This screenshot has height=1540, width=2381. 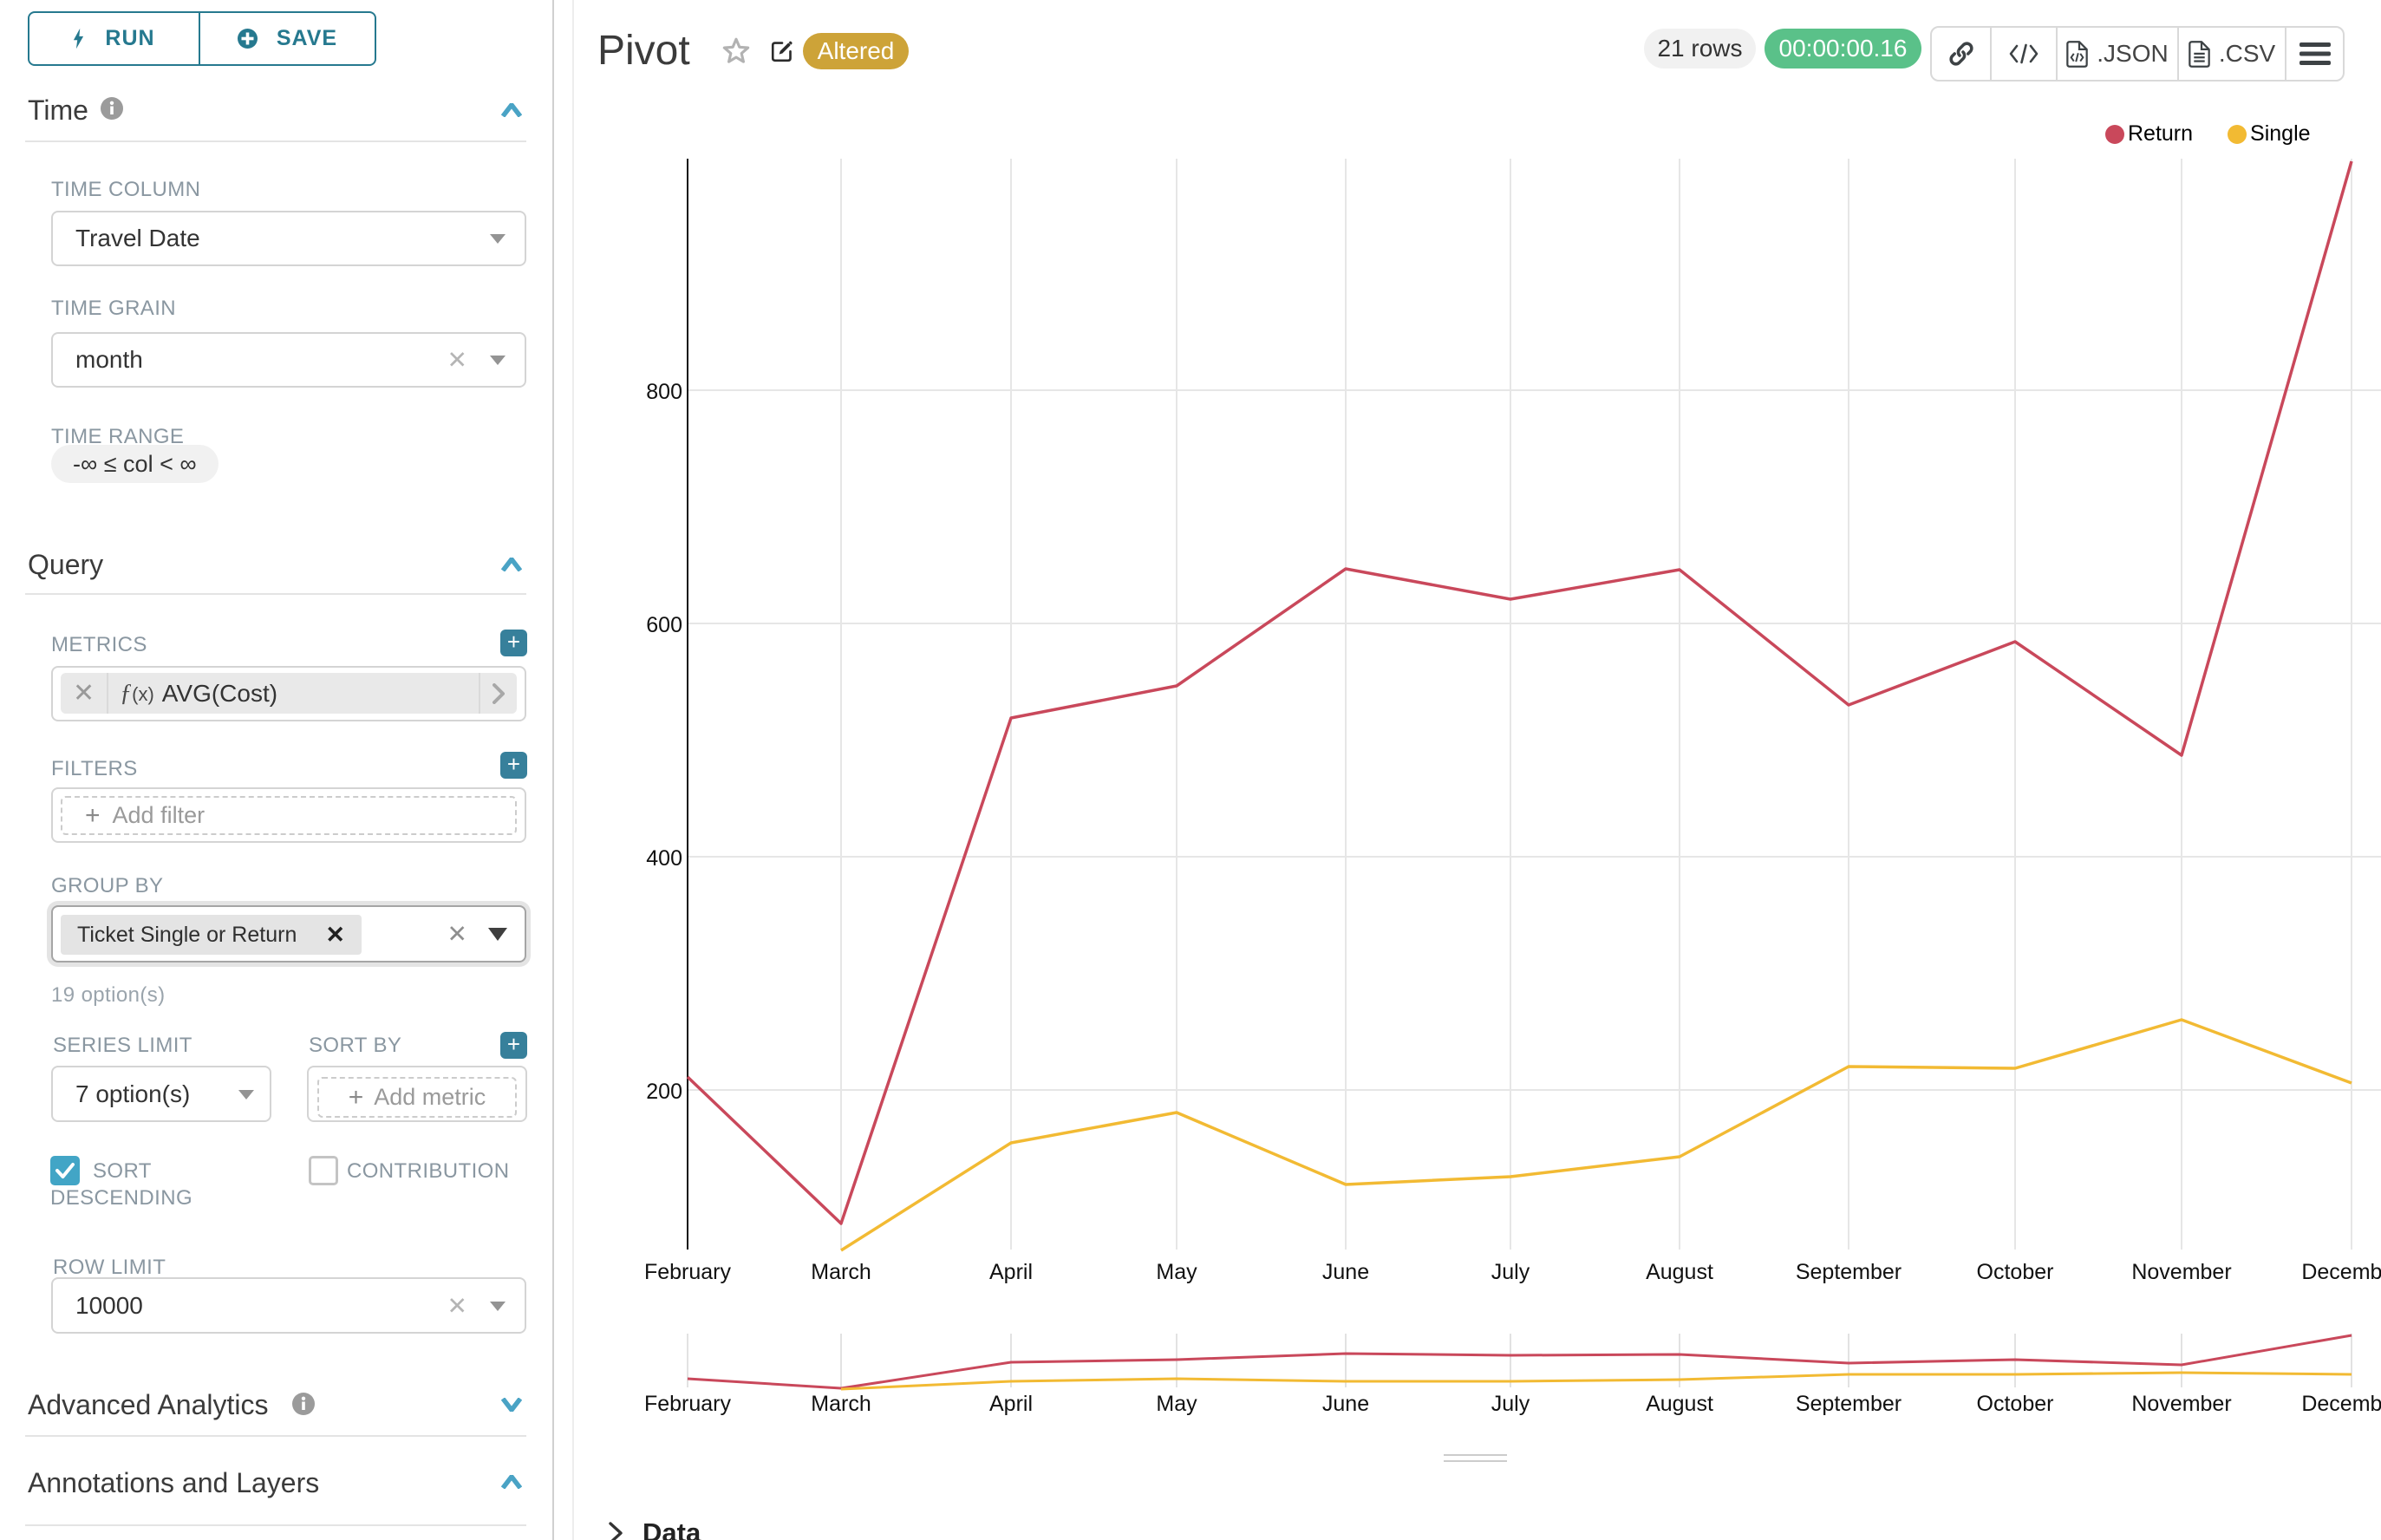 I want to click on svg-text: 800, so click(x=664, y=392).